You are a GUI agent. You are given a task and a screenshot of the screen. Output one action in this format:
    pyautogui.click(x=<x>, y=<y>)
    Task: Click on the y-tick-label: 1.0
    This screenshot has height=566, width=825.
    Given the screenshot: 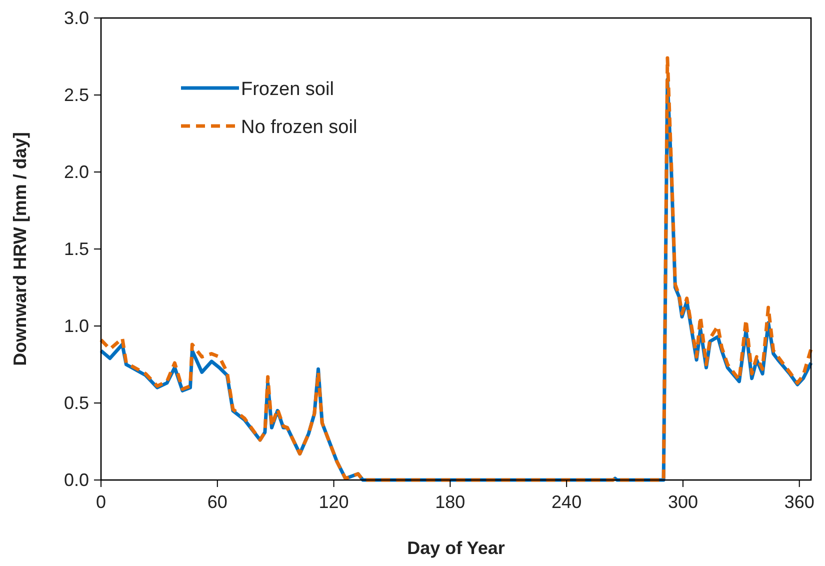 What is the action you would take?
    pyautogui.click(x=76, y=326)
    